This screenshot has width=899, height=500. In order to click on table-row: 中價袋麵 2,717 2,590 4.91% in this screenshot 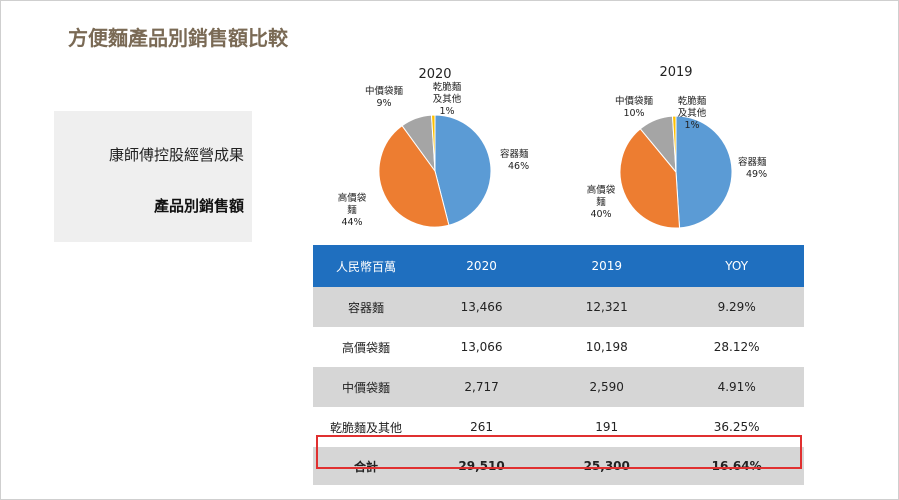, I will do `click(558, 387)`.